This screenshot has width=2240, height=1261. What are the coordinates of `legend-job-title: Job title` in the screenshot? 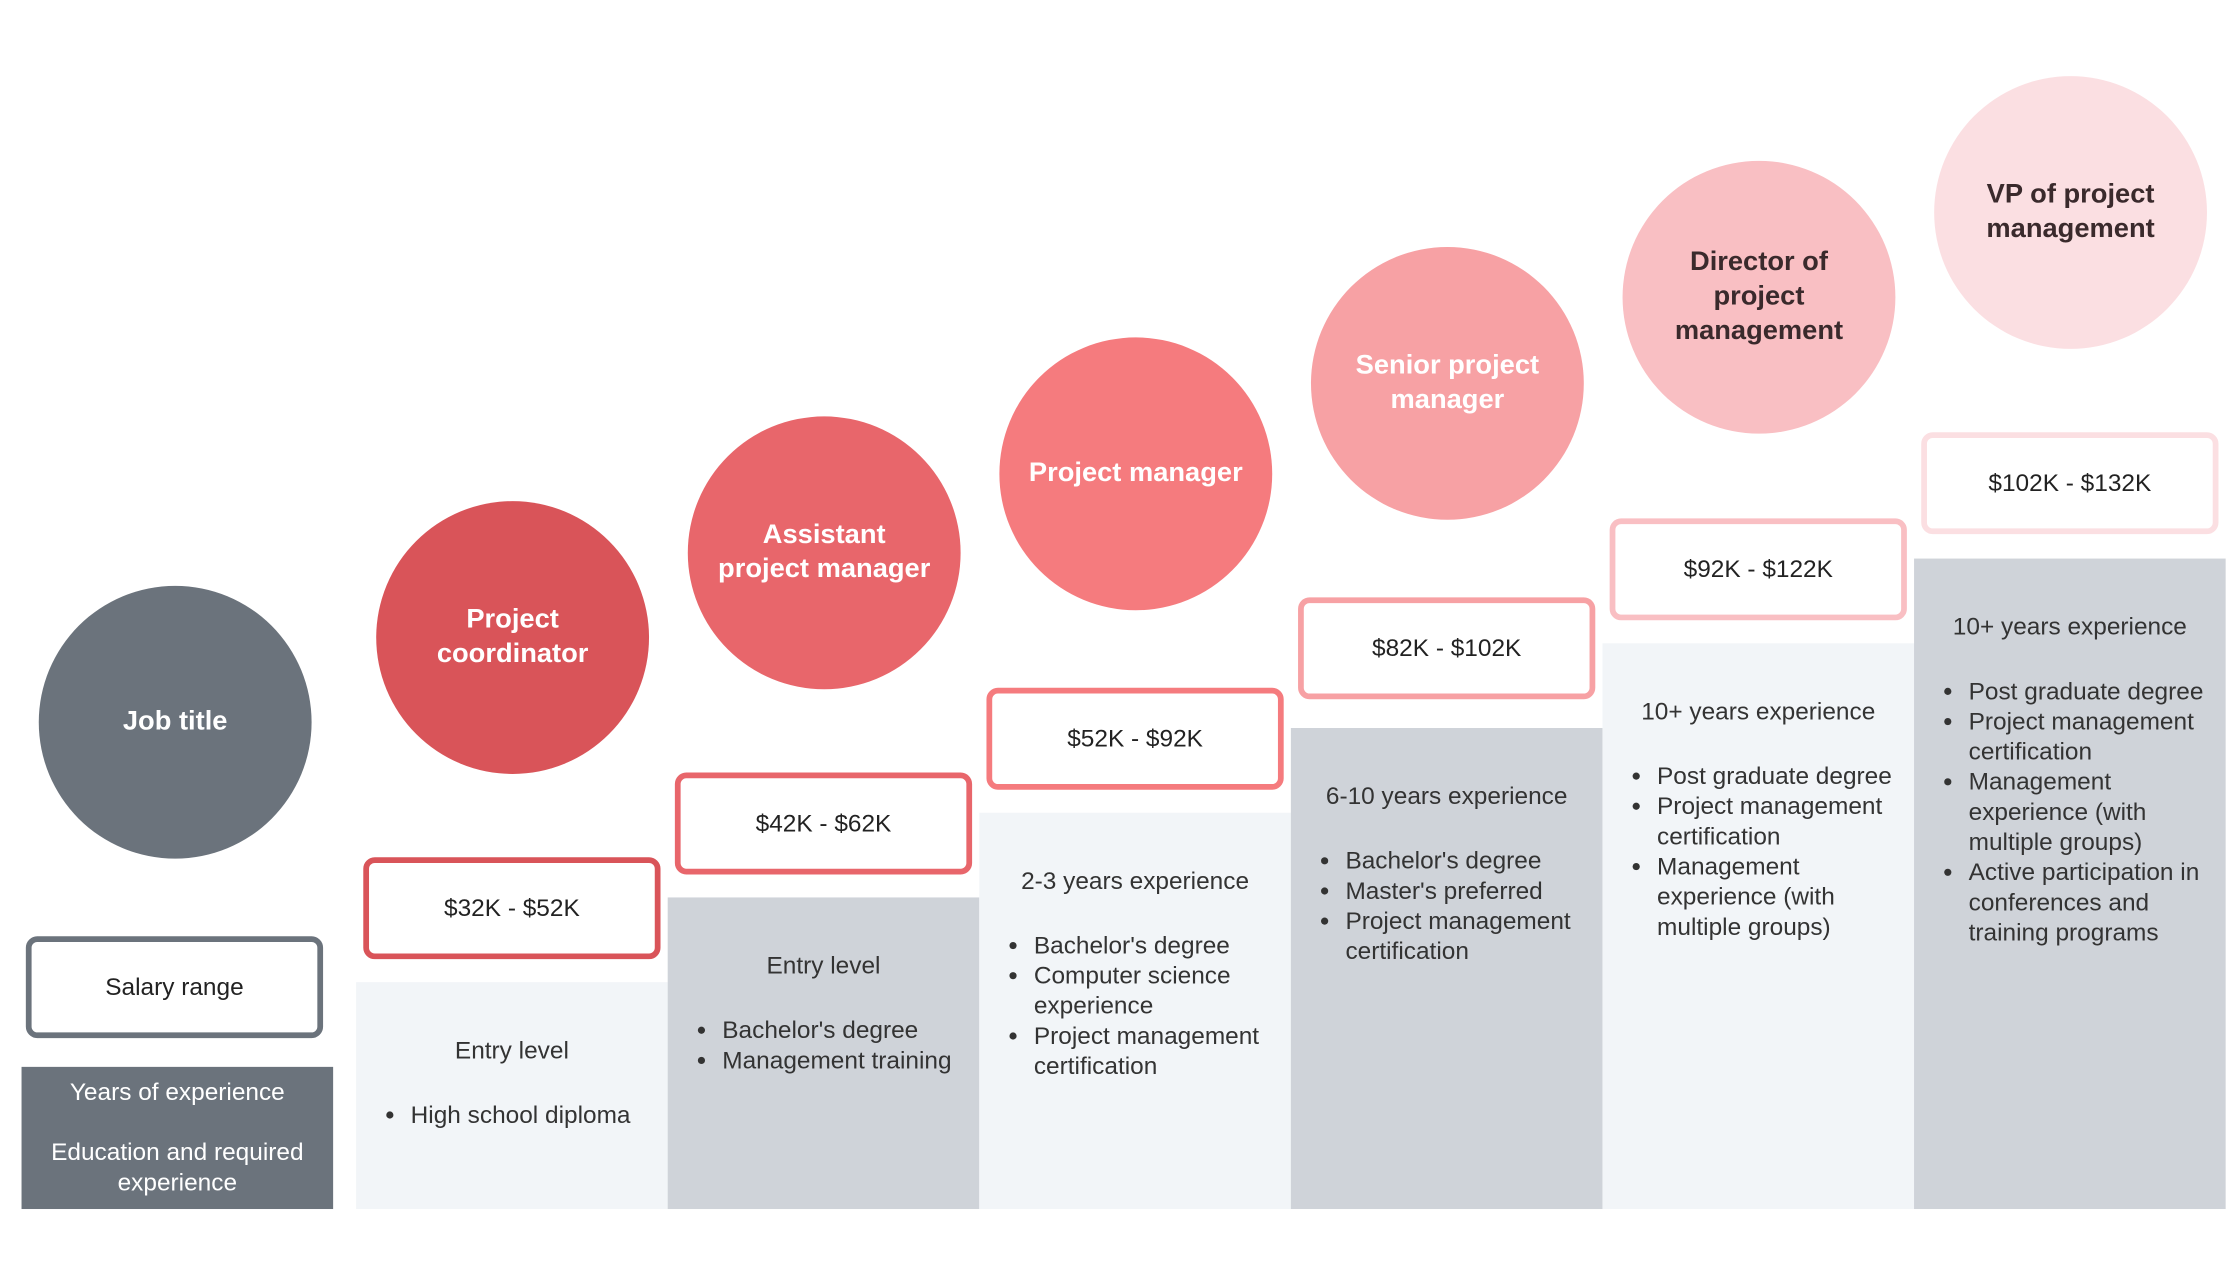 It's located at (175, 721).